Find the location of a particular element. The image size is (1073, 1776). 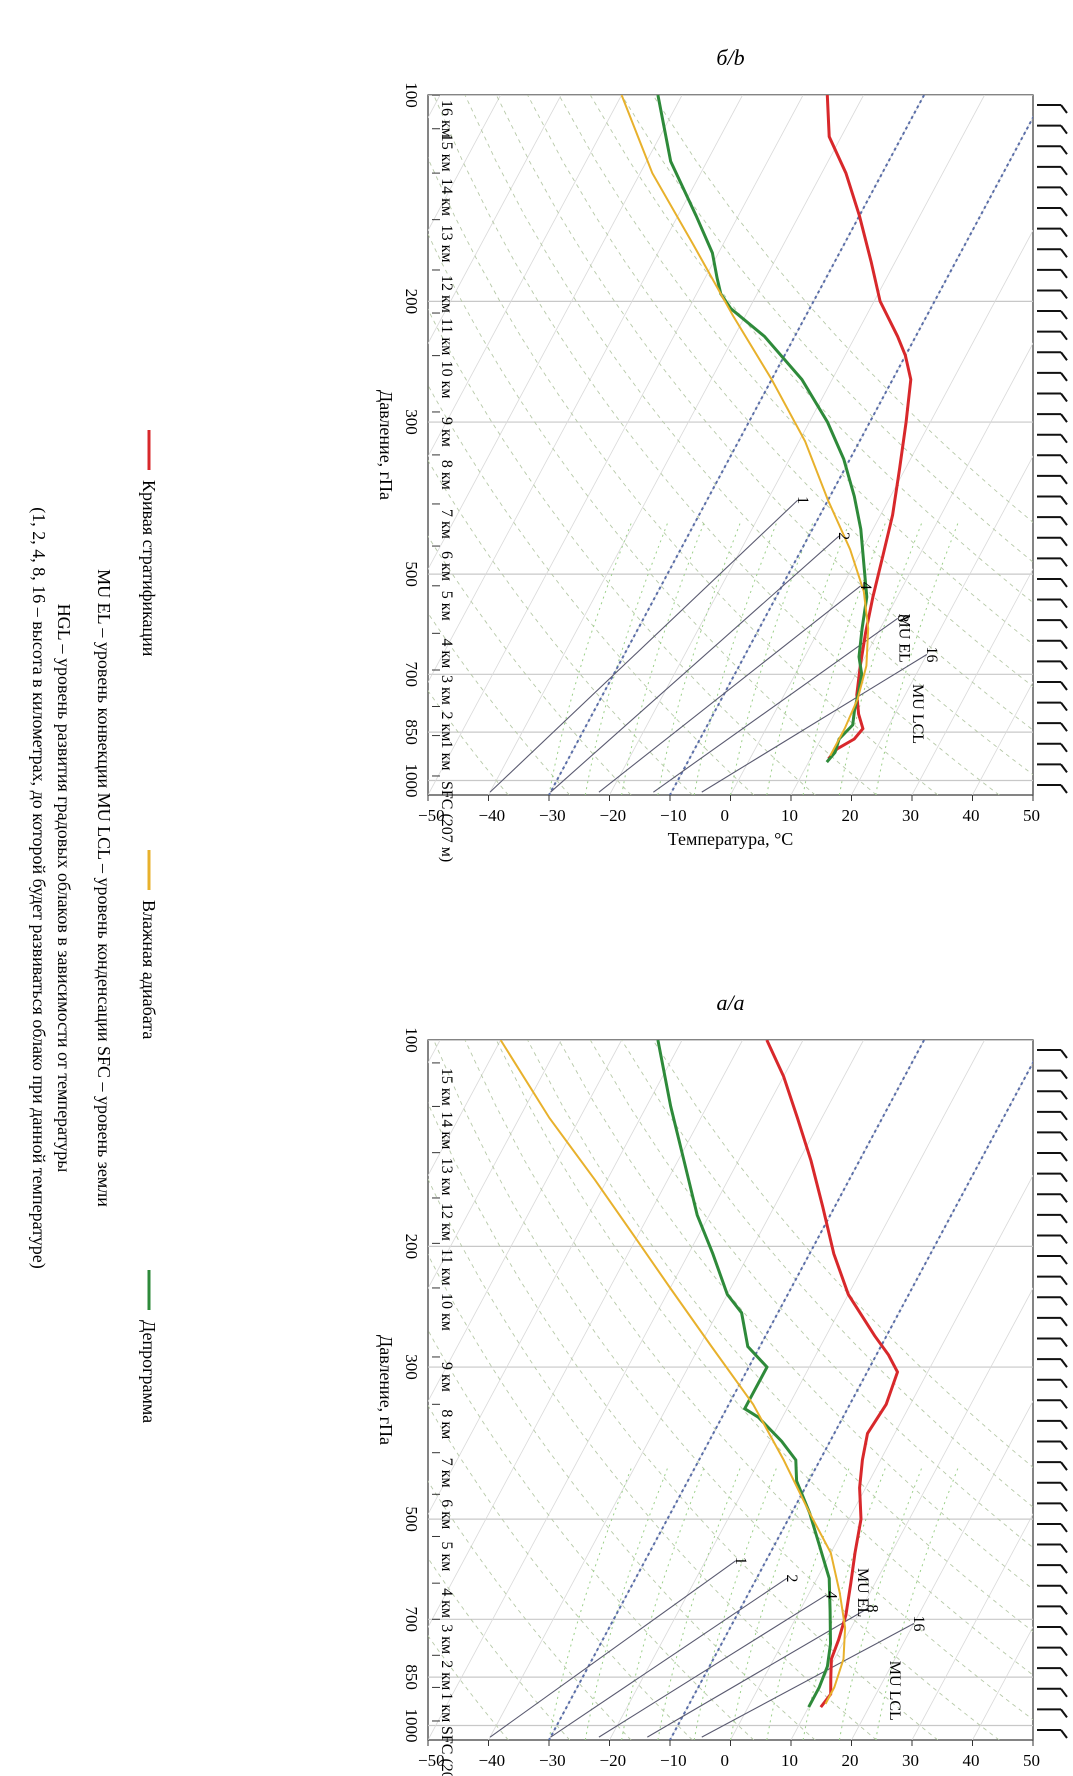

wind-barbs is located at coordinates (1052, 449).